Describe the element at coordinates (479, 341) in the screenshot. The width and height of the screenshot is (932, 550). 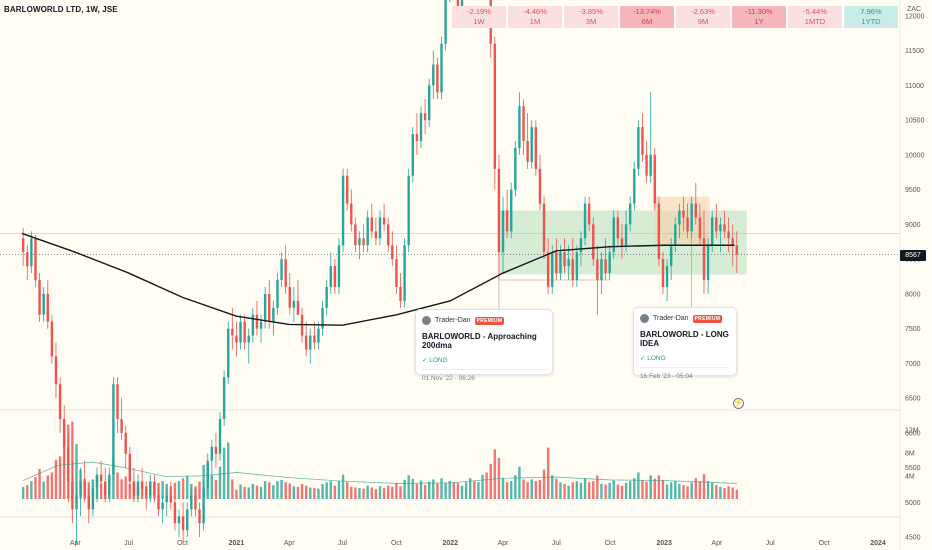
I see `idea-title: BARLOWORLD - Approaching 200dma` at that location.